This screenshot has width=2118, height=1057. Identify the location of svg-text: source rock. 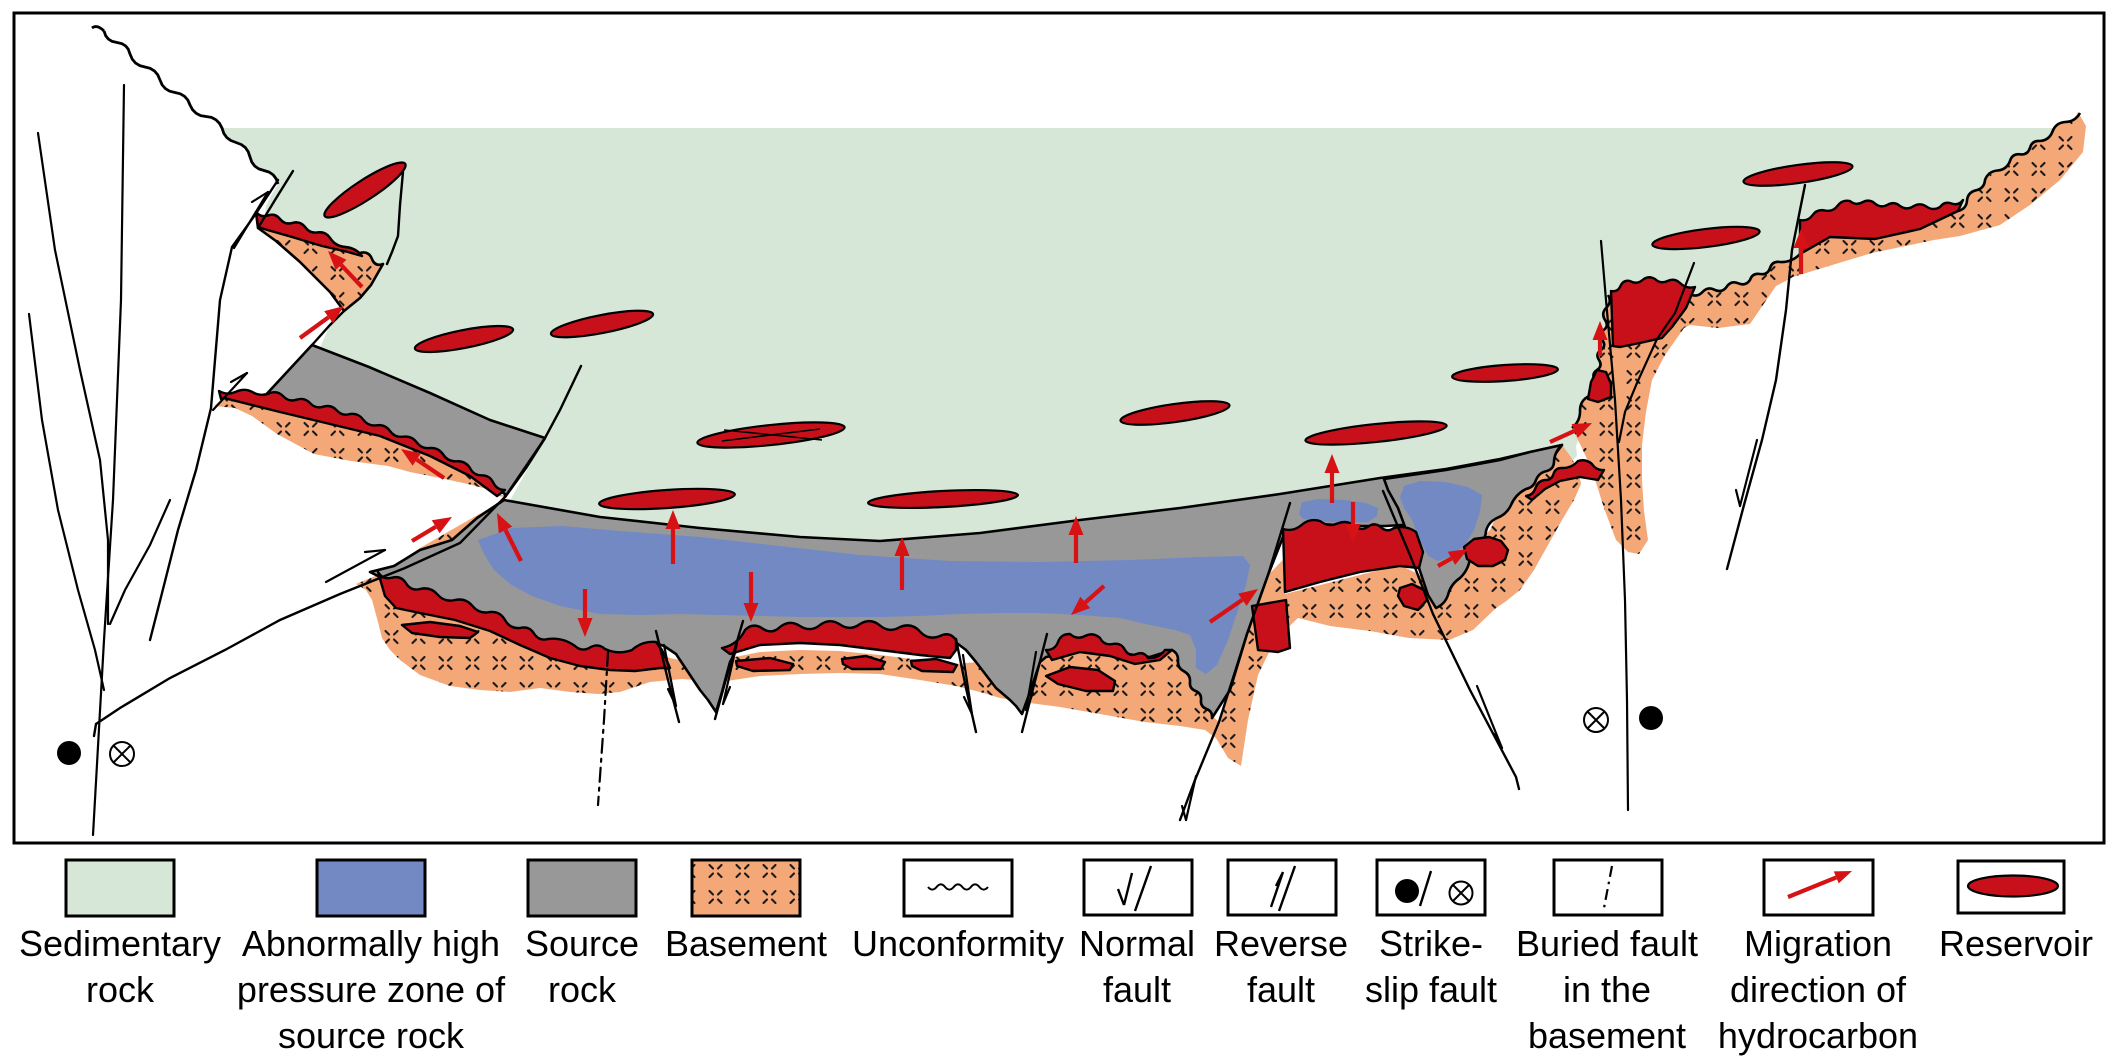
(371, 1035).